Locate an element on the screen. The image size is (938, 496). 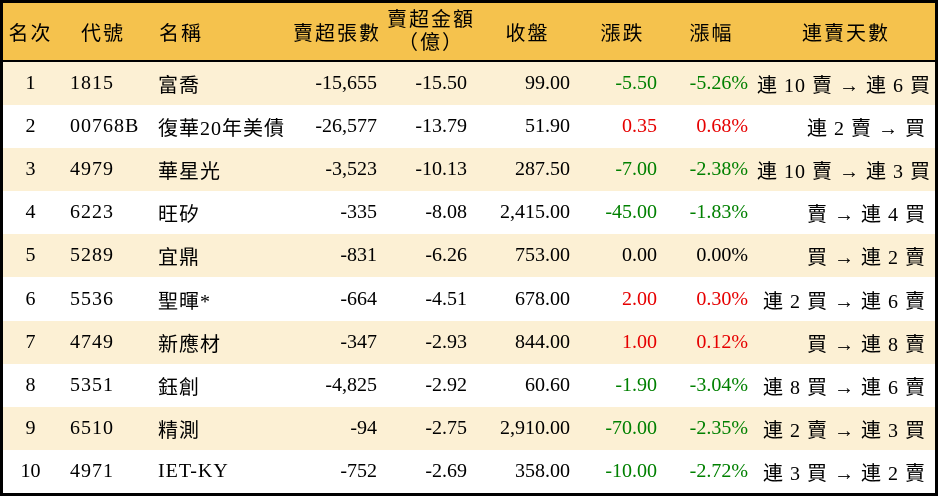
cell-name: 精測 is located at coordinates (218, 428).